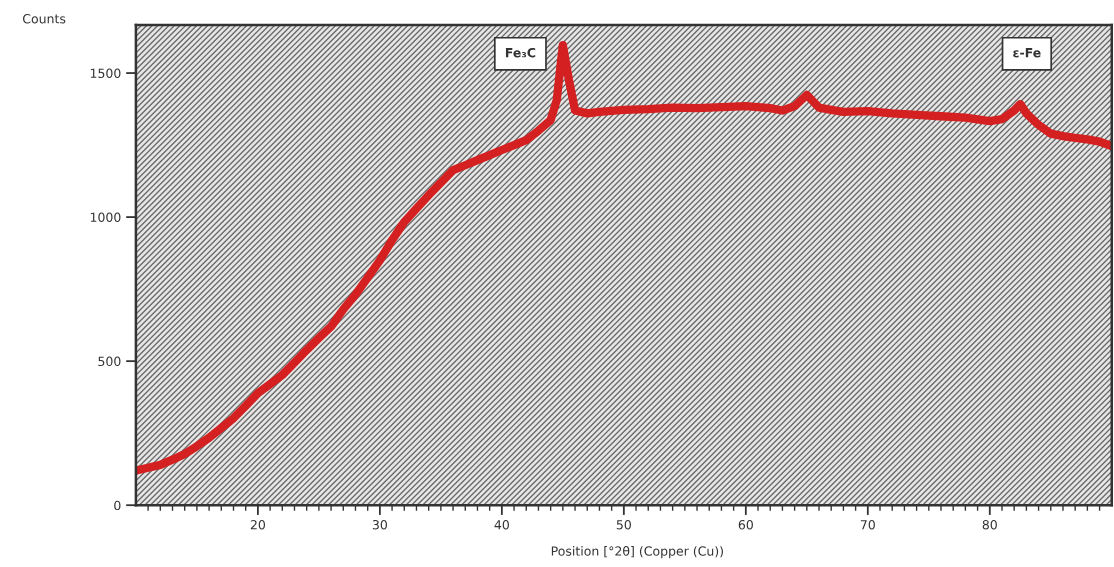  What do you see at coordinates (109, 361) in the screenshot?
I see `y-tick-label: 500` at bounding box center [109, 361].